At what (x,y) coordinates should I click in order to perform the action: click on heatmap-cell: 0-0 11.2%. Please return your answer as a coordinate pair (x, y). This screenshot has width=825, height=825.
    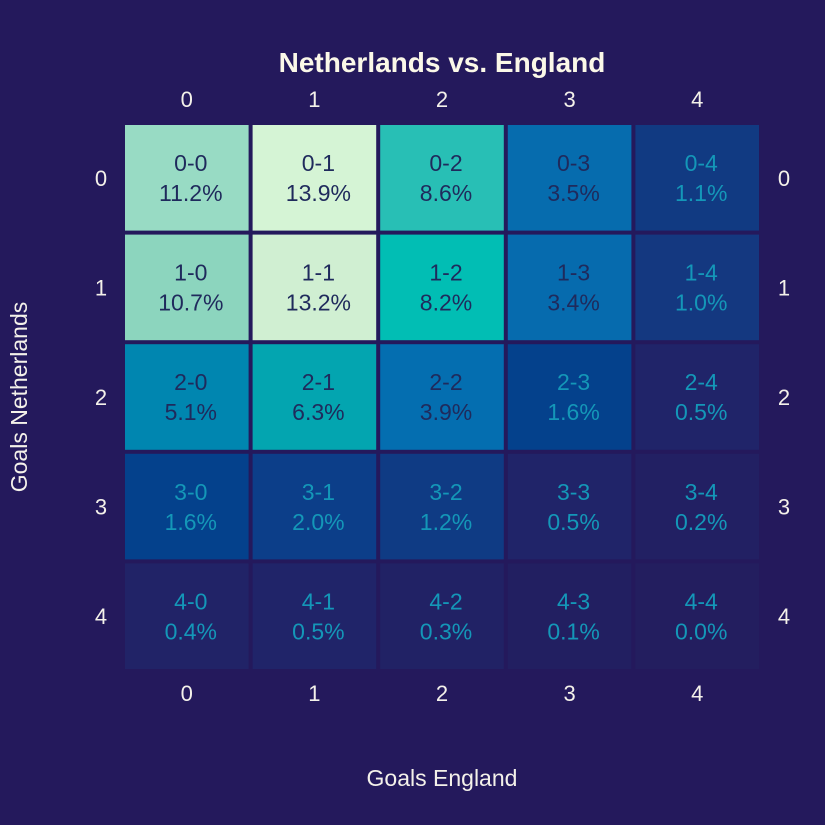
    Looking at the image, I should click on (187, 178).